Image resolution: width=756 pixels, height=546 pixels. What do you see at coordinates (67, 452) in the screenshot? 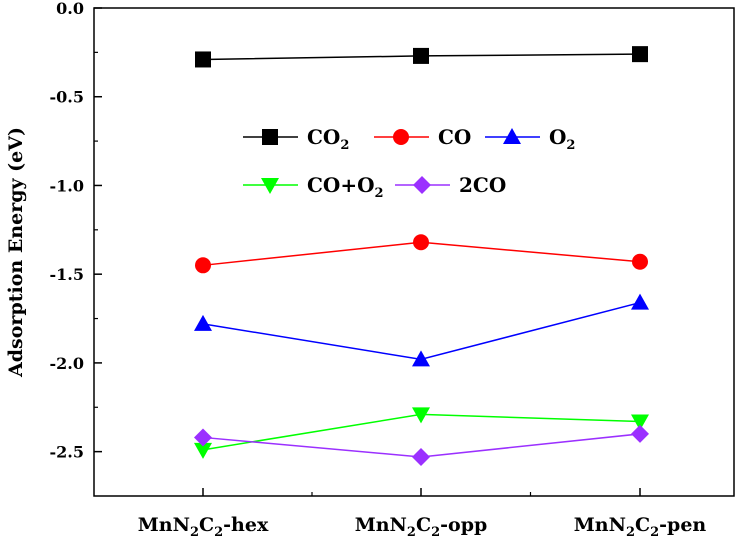
I see `y-tick-label: -2.5` at bounding box center [67, 452].